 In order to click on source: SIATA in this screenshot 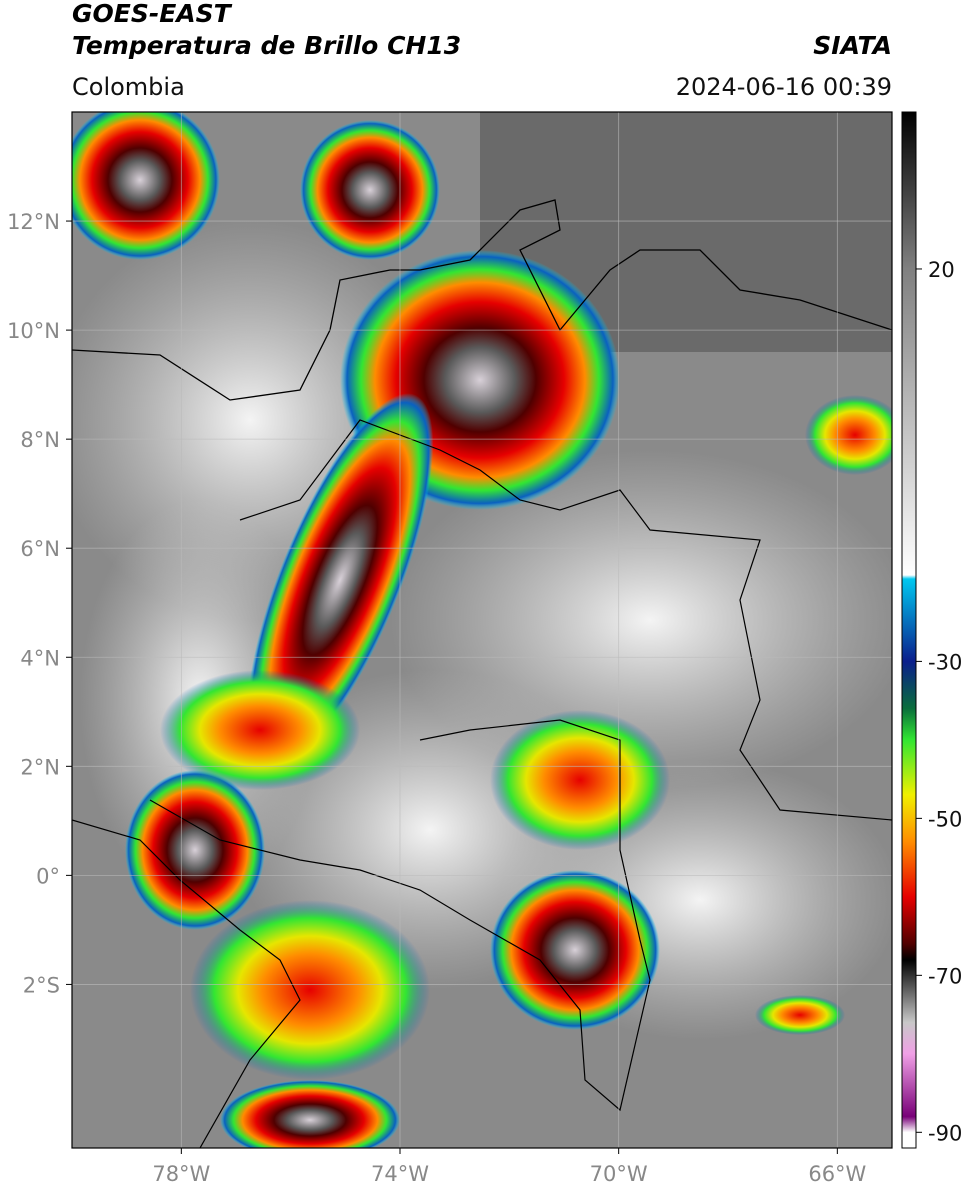, I will do `click(852, 45)`.